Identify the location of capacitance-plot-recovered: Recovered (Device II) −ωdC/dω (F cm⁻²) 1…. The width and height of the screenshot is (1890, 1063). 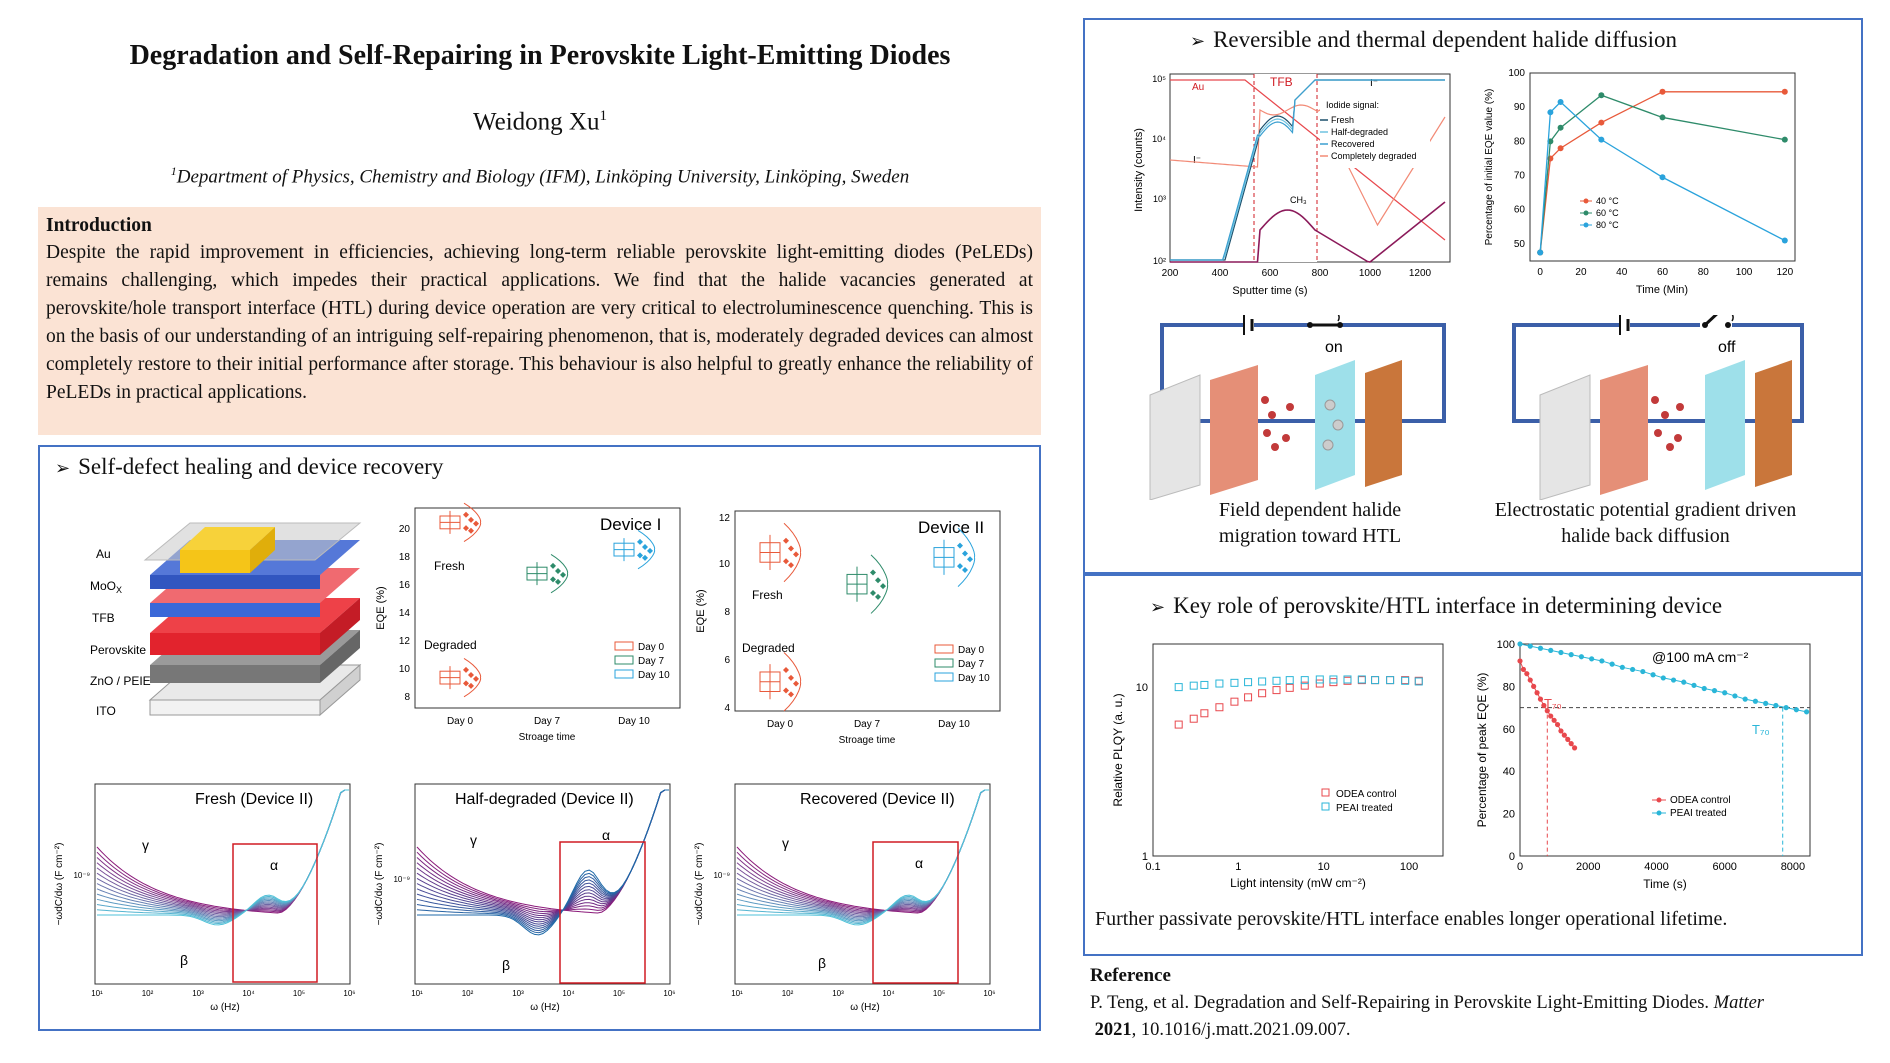
(845, 898).